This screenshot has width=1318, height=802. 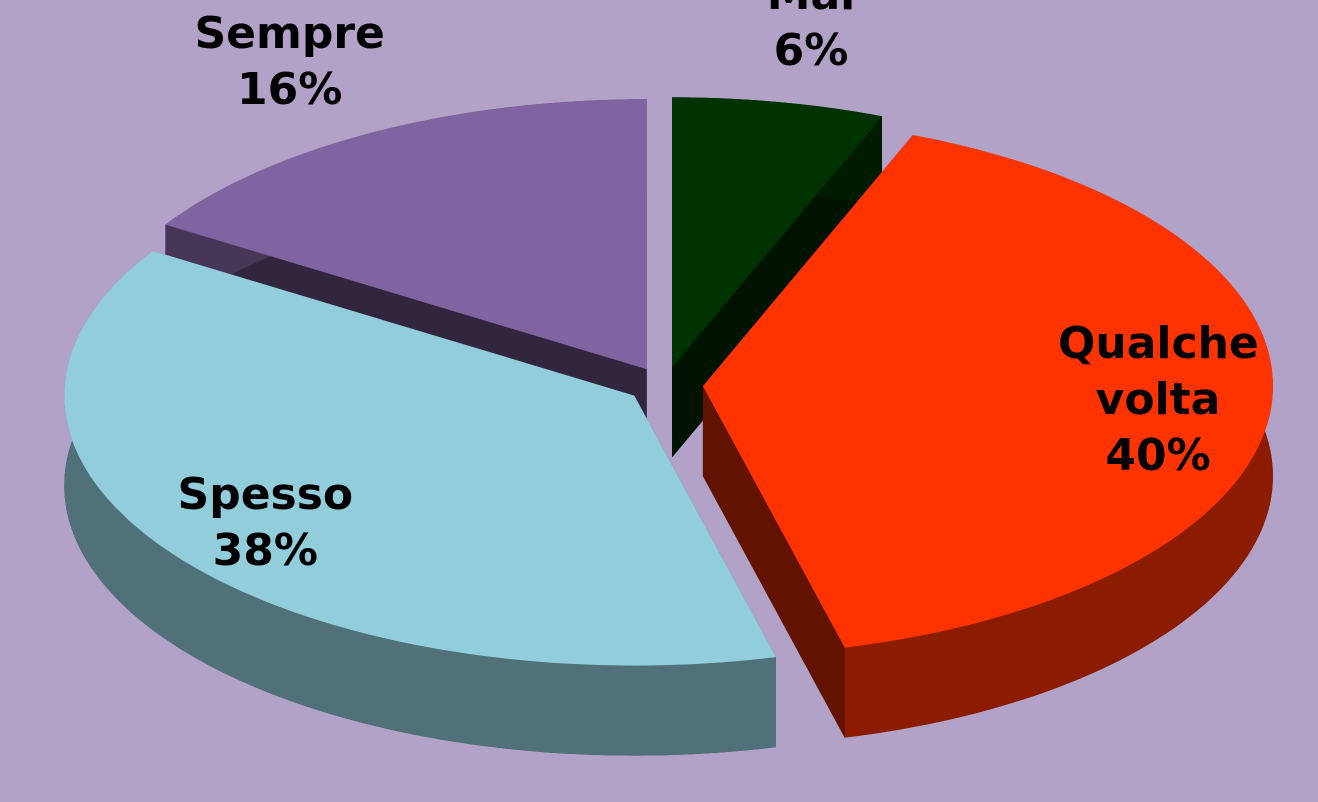 I want to click on category-label: Qualche volta, so click(x=1158, y=371).